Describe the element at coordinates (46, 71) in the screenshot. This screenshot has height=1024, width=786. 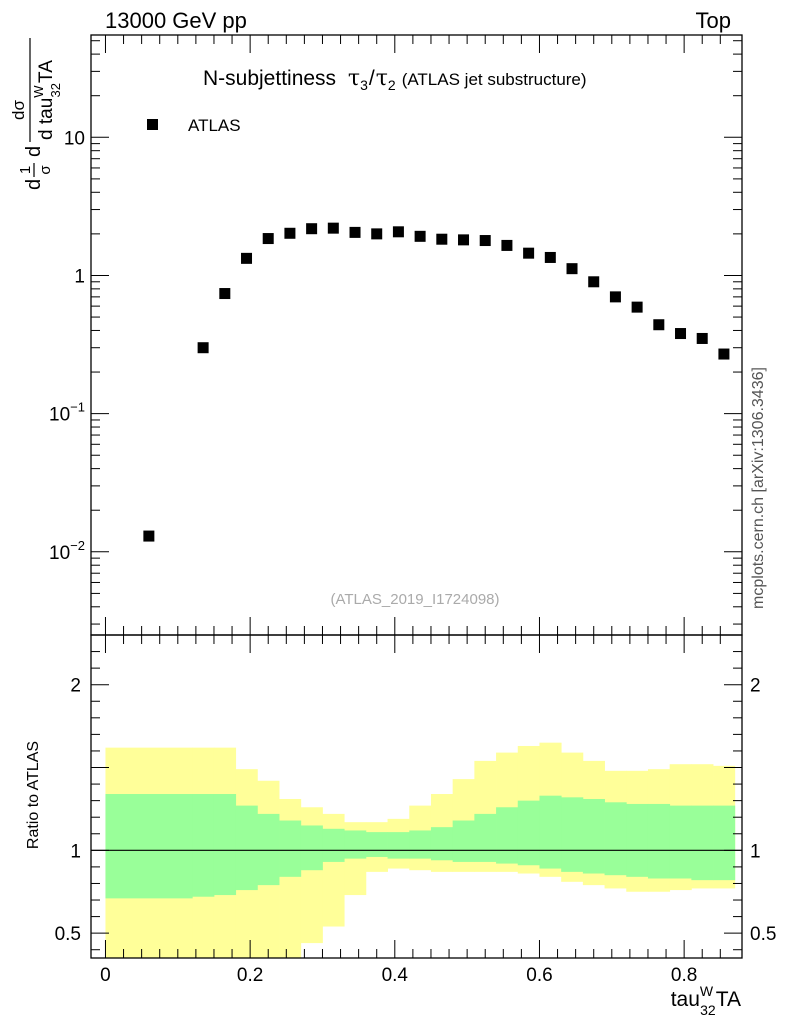
I see `ylabel-den-end: TA` at that location.